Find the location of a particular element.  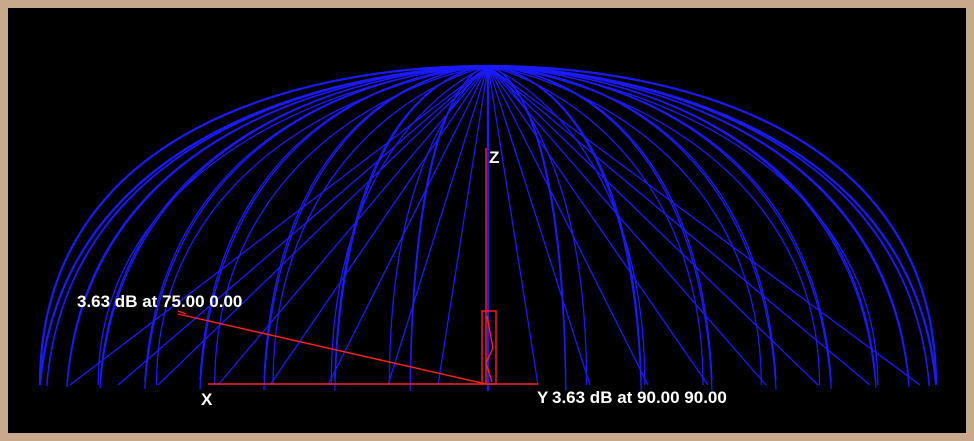

marker-tick is located at coordinates (182, 312).